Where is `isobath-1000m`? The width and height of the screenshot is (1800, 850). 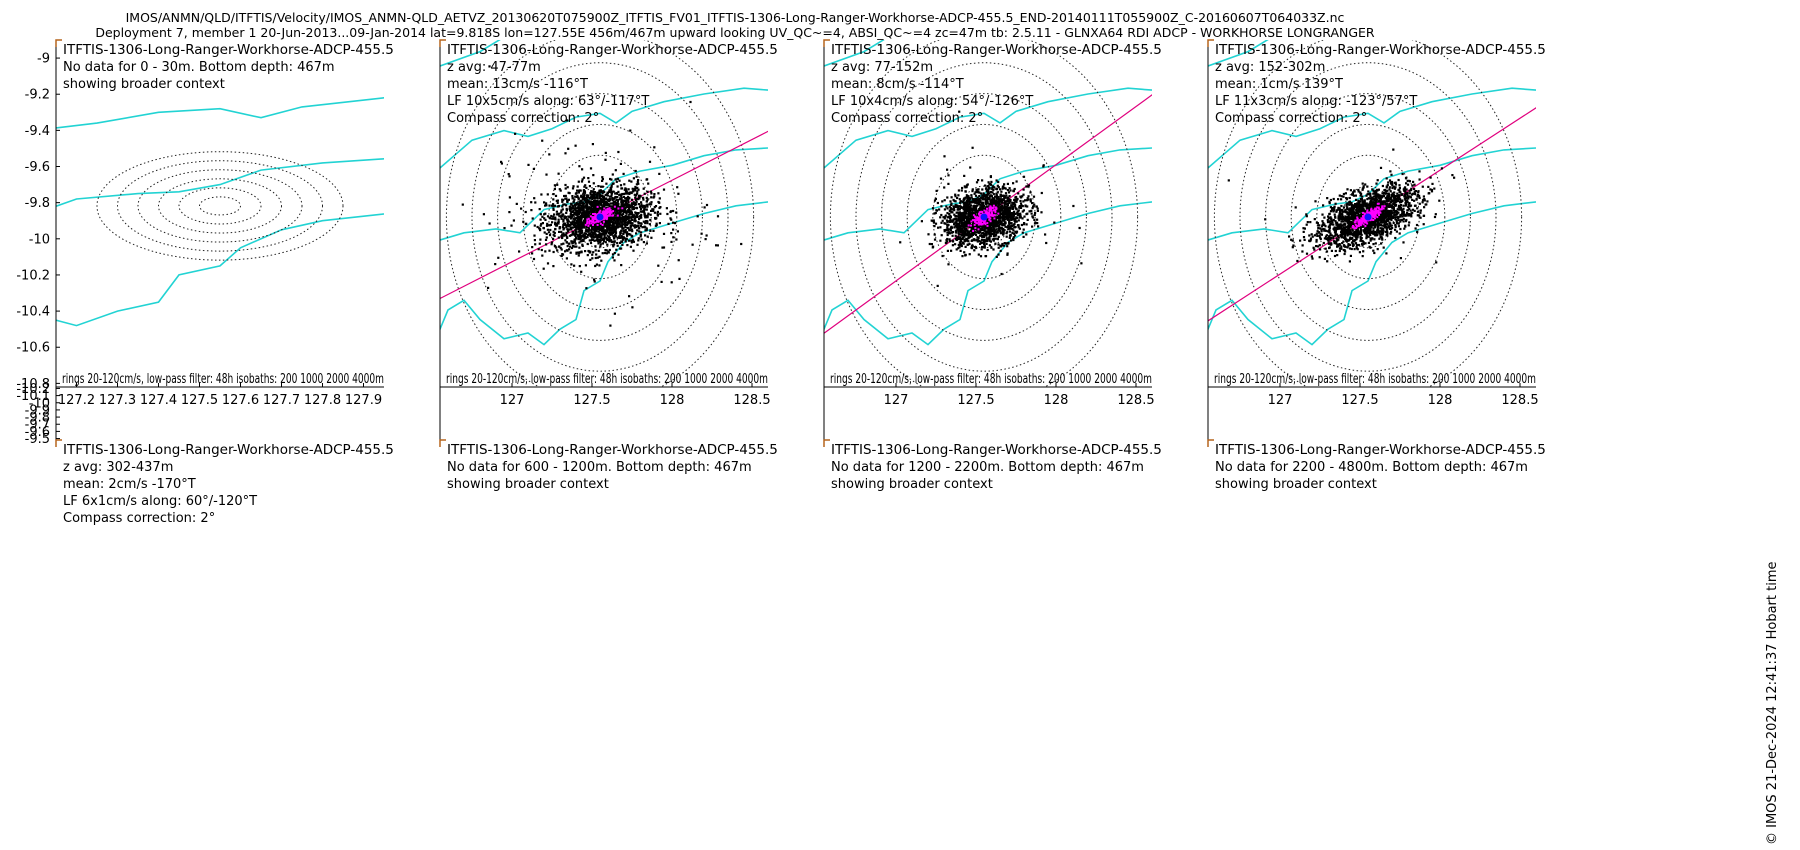
isobath-1000m is located at coordinates (604, 128).